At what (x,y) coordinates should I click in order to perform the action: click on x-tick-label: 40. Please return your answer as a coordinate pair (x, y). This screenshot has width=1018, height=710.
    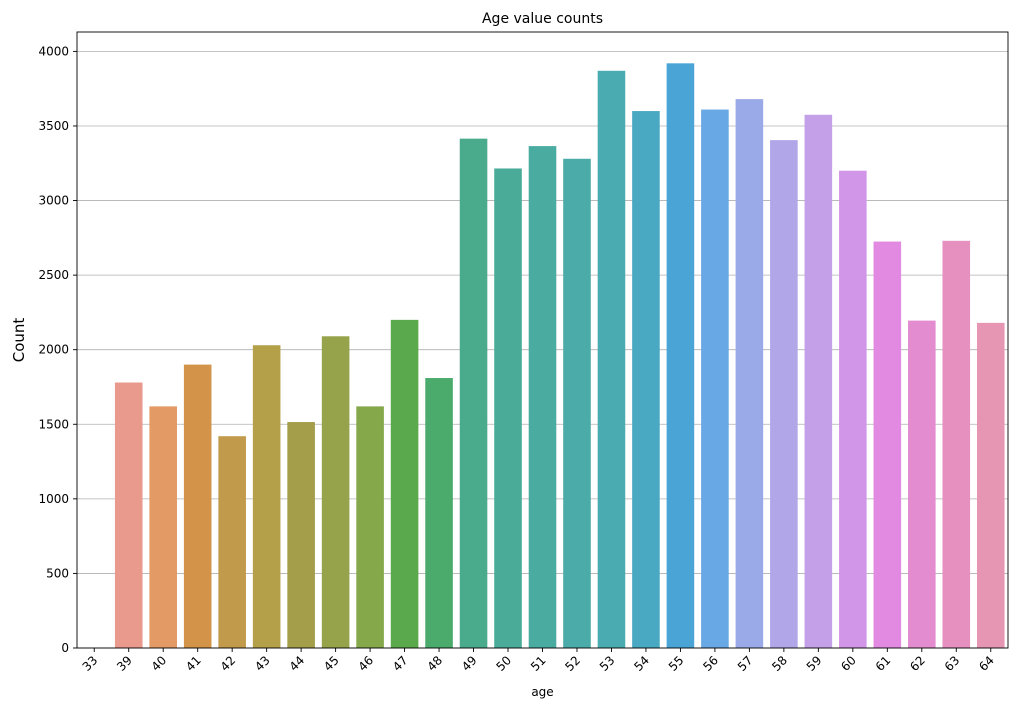
    Looking at the image, I should click on (159, 663).